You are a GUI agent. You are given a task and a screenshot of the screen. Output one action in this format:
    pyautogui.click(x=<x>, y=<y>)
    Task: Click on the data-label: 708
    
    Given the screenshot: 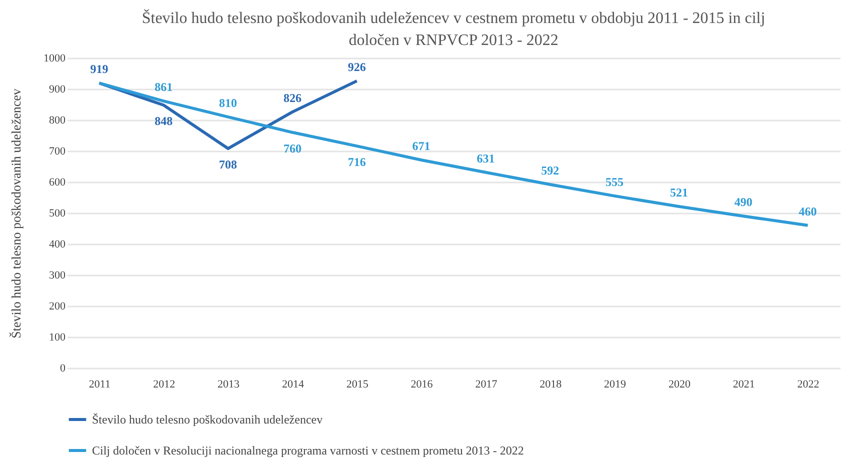 What is the action you would take?
    pyautogui.click(x=228, y=165)
    